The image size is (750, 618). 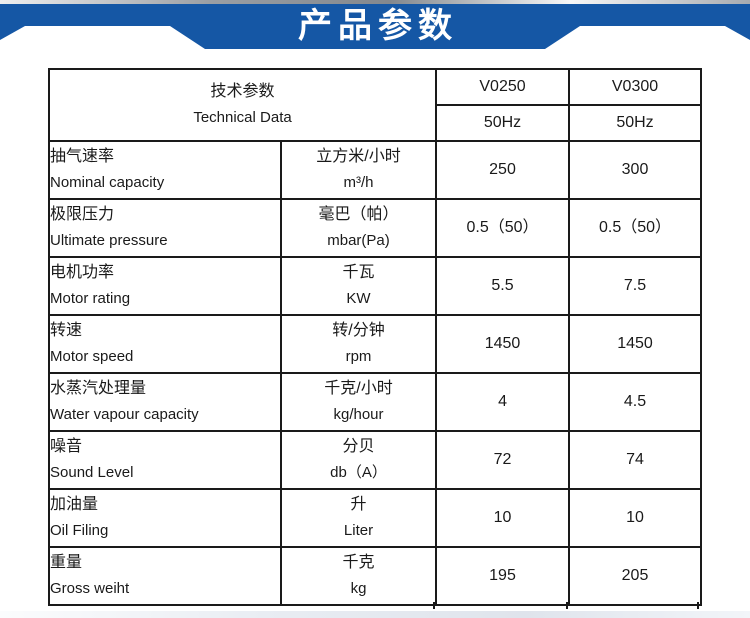 What do you see at coordinates (503, 286) in the screenshot?
I see `value-v0250: 5.5` at bounding box center [503, 286].